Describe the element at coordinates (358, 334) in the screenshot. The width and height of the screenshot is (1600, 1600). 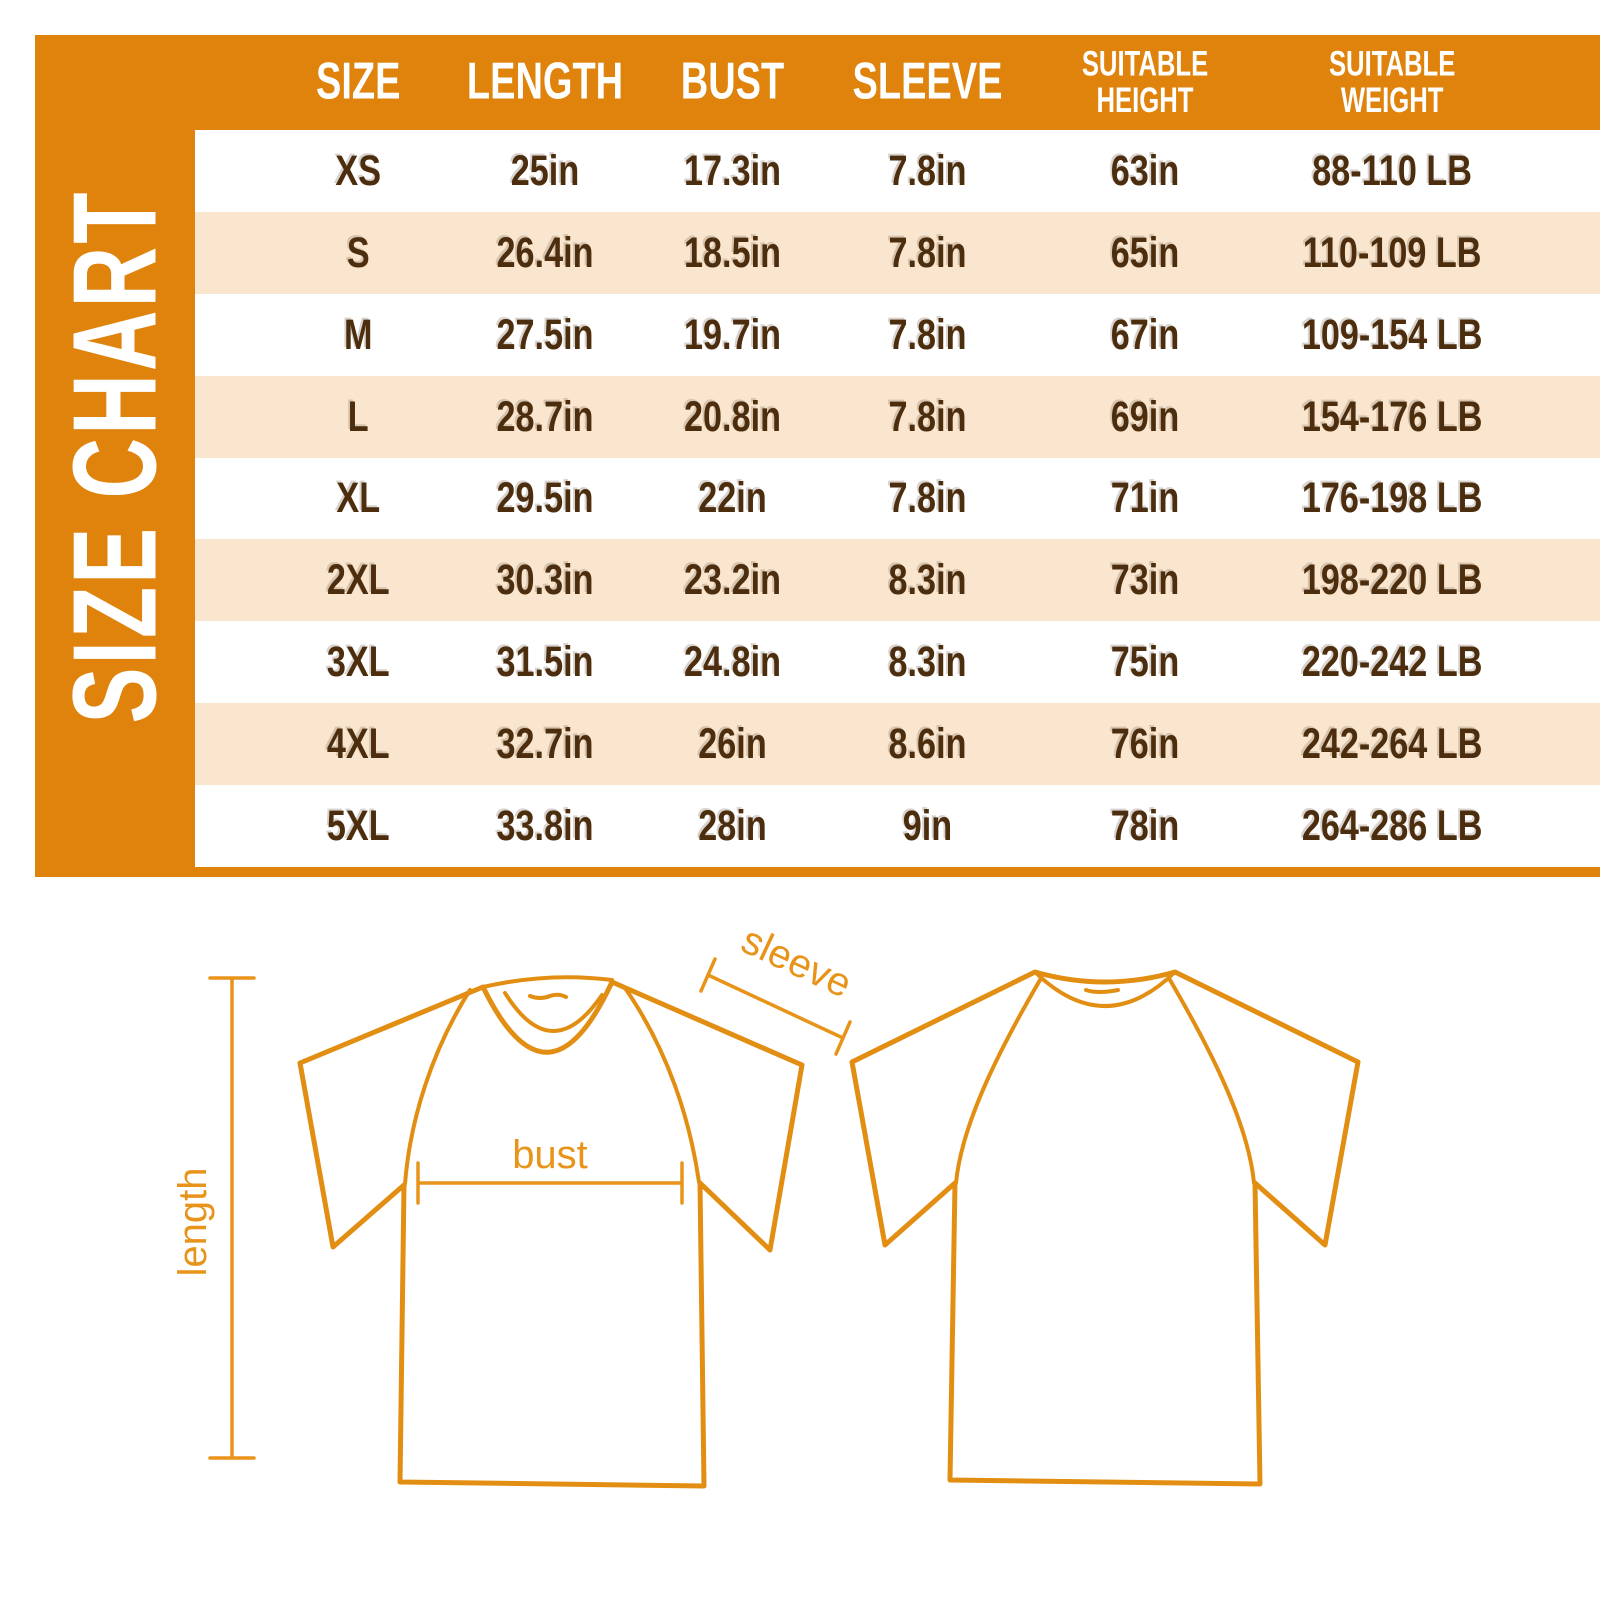
I see `table-cell: M` at that location.